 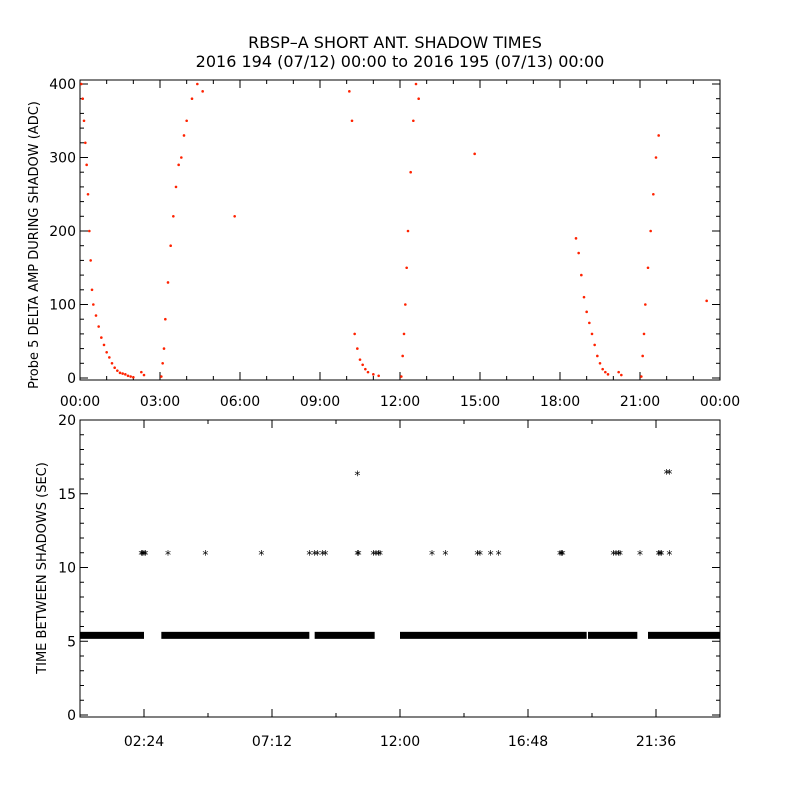 What do you see at coordinates (67, 495) in the screenshot?
I see `bottom-y-tick-label: 15` at bounding box center [67, 495].